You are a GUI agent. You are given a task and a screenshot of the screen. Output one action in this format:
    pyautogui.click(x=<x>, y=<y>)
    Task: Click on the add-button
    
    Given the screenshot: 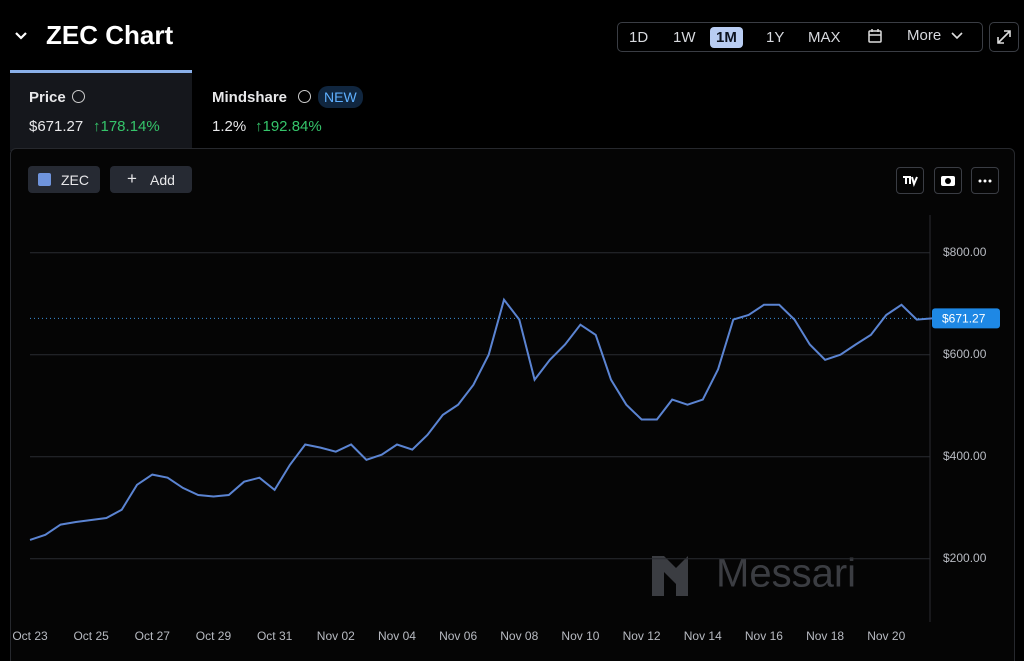 What is the action you would take?
    pyautogui.click(x=151, y=179)
    